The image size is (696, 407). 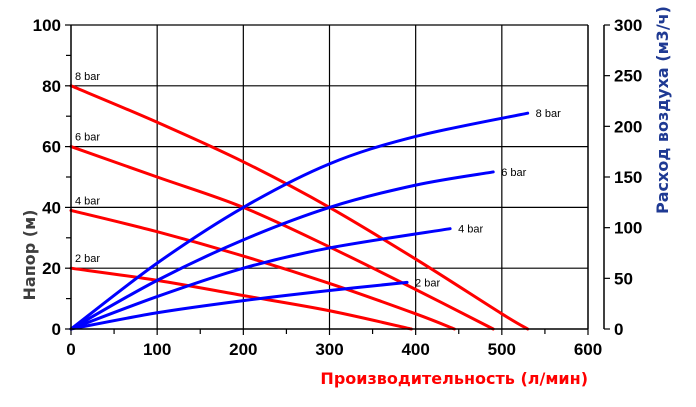 I want to click on air-curve-4-bar, so click(x=260, y=279).